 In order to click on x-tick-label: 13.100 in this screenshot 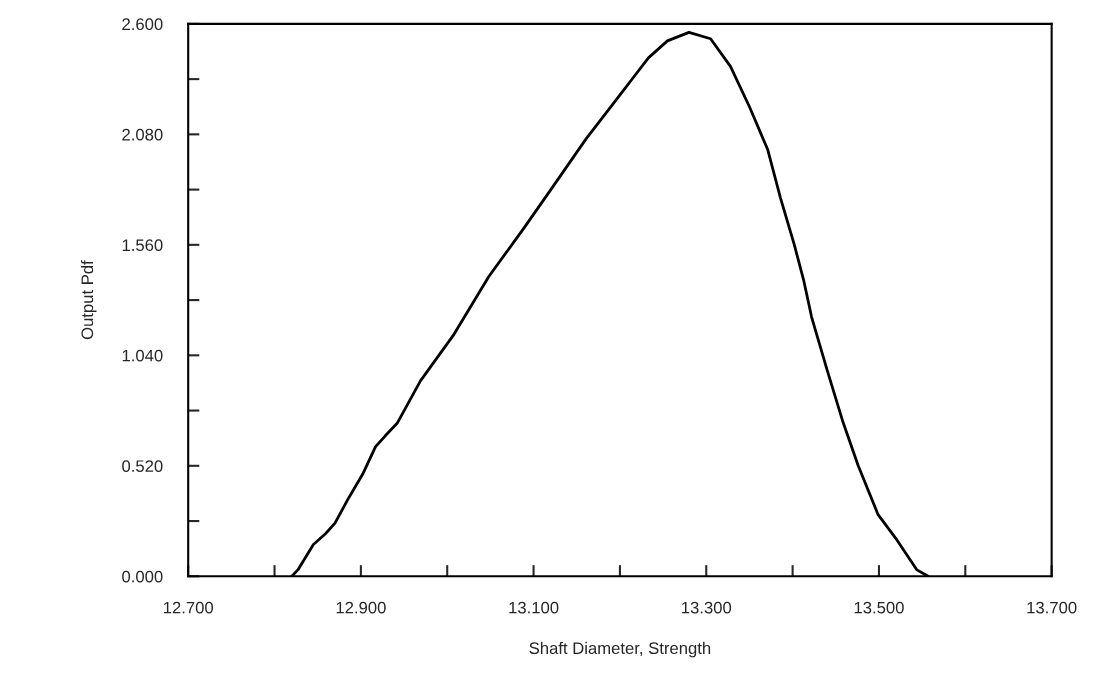, I will do `click(534, 607)`.